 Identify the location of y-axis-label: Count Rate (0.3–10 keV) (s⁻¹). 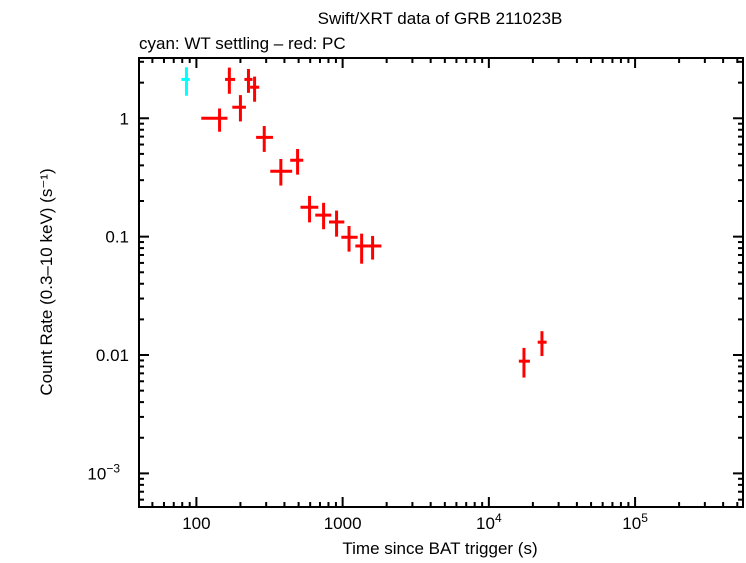
(46, 281).